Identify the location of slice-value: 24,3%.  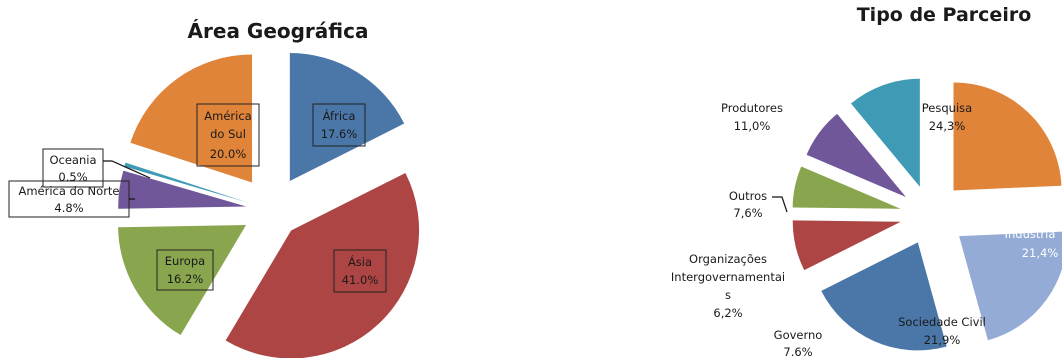
(947, 126).